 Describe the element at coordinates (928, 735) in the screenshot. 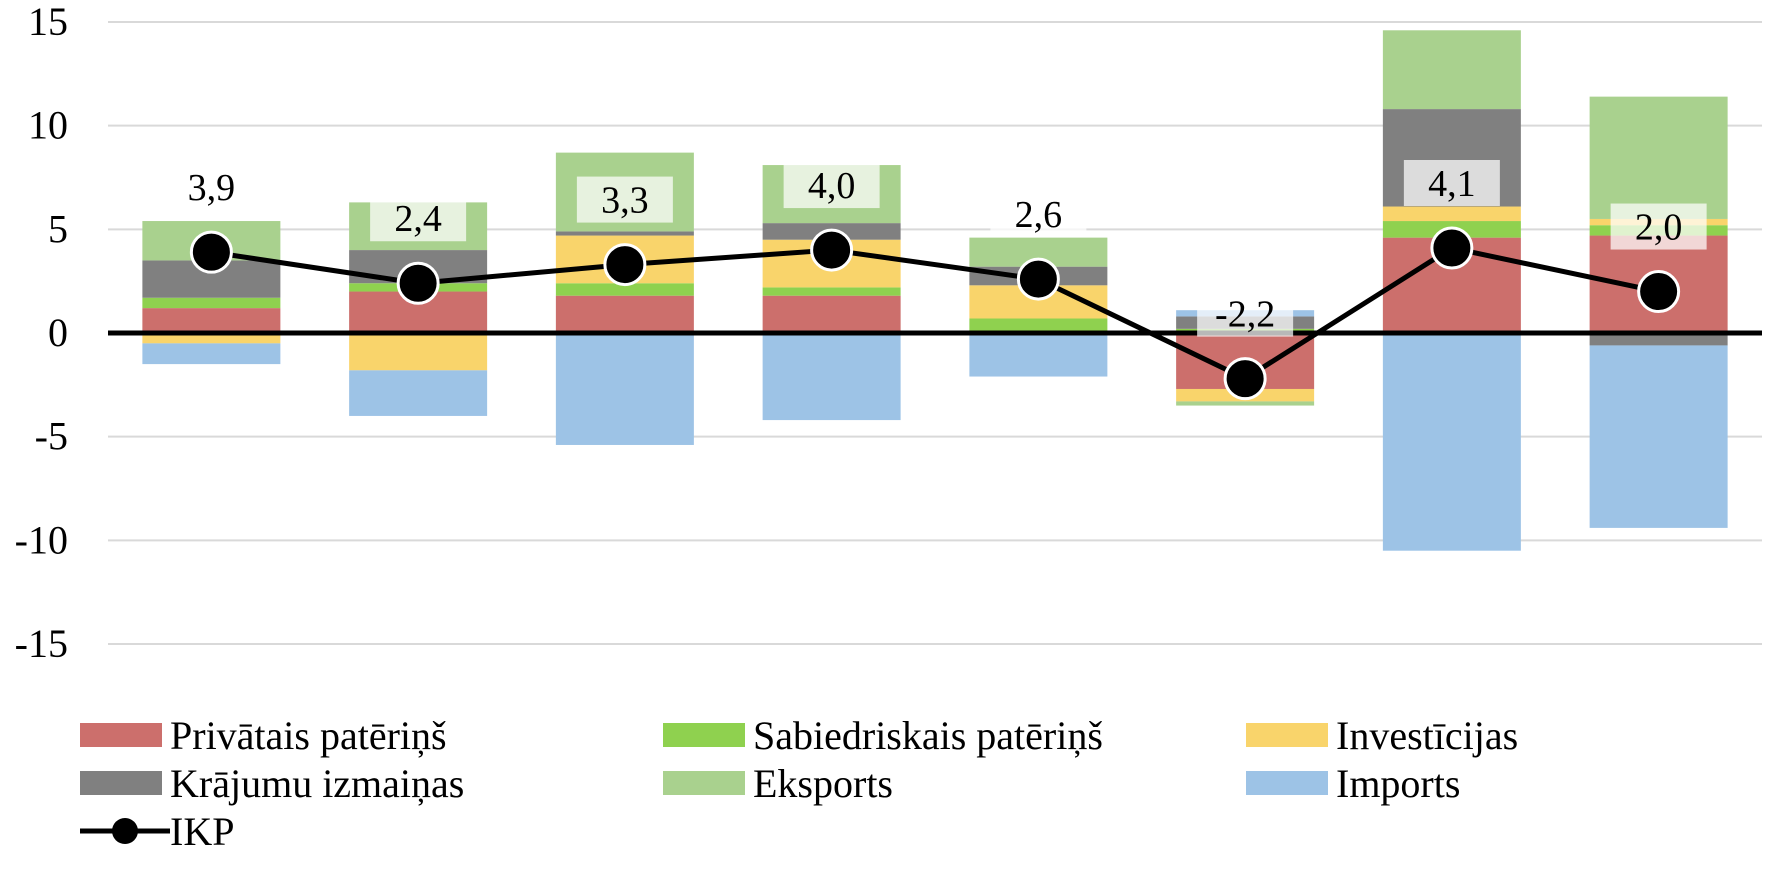

I see `legend-label-sabiedriskais: Sabiedriskais patēriņš` at that location.